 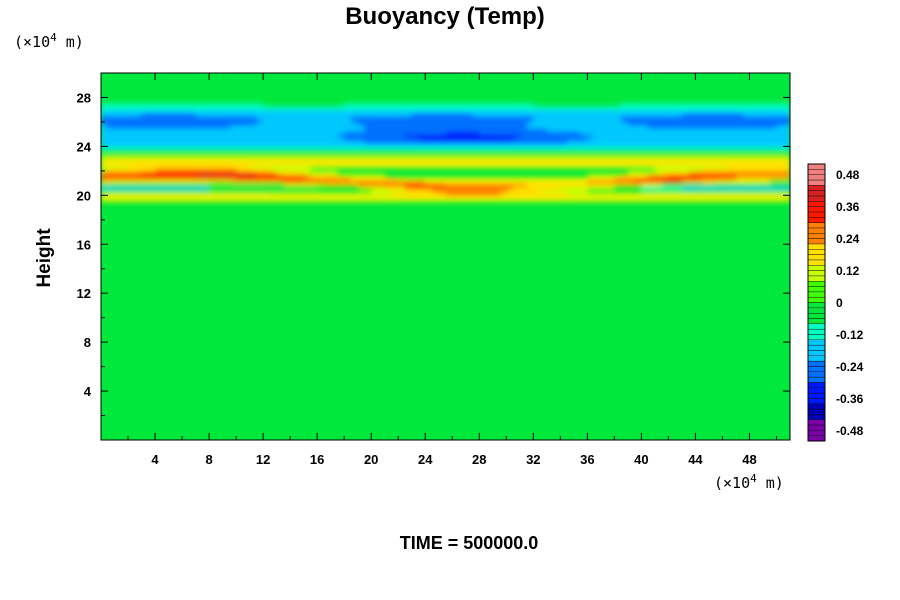 What do you see at coordinates (84, 244) in the screenshot?
I see `y-tick-label: 16` at bounding box center [84, 244].